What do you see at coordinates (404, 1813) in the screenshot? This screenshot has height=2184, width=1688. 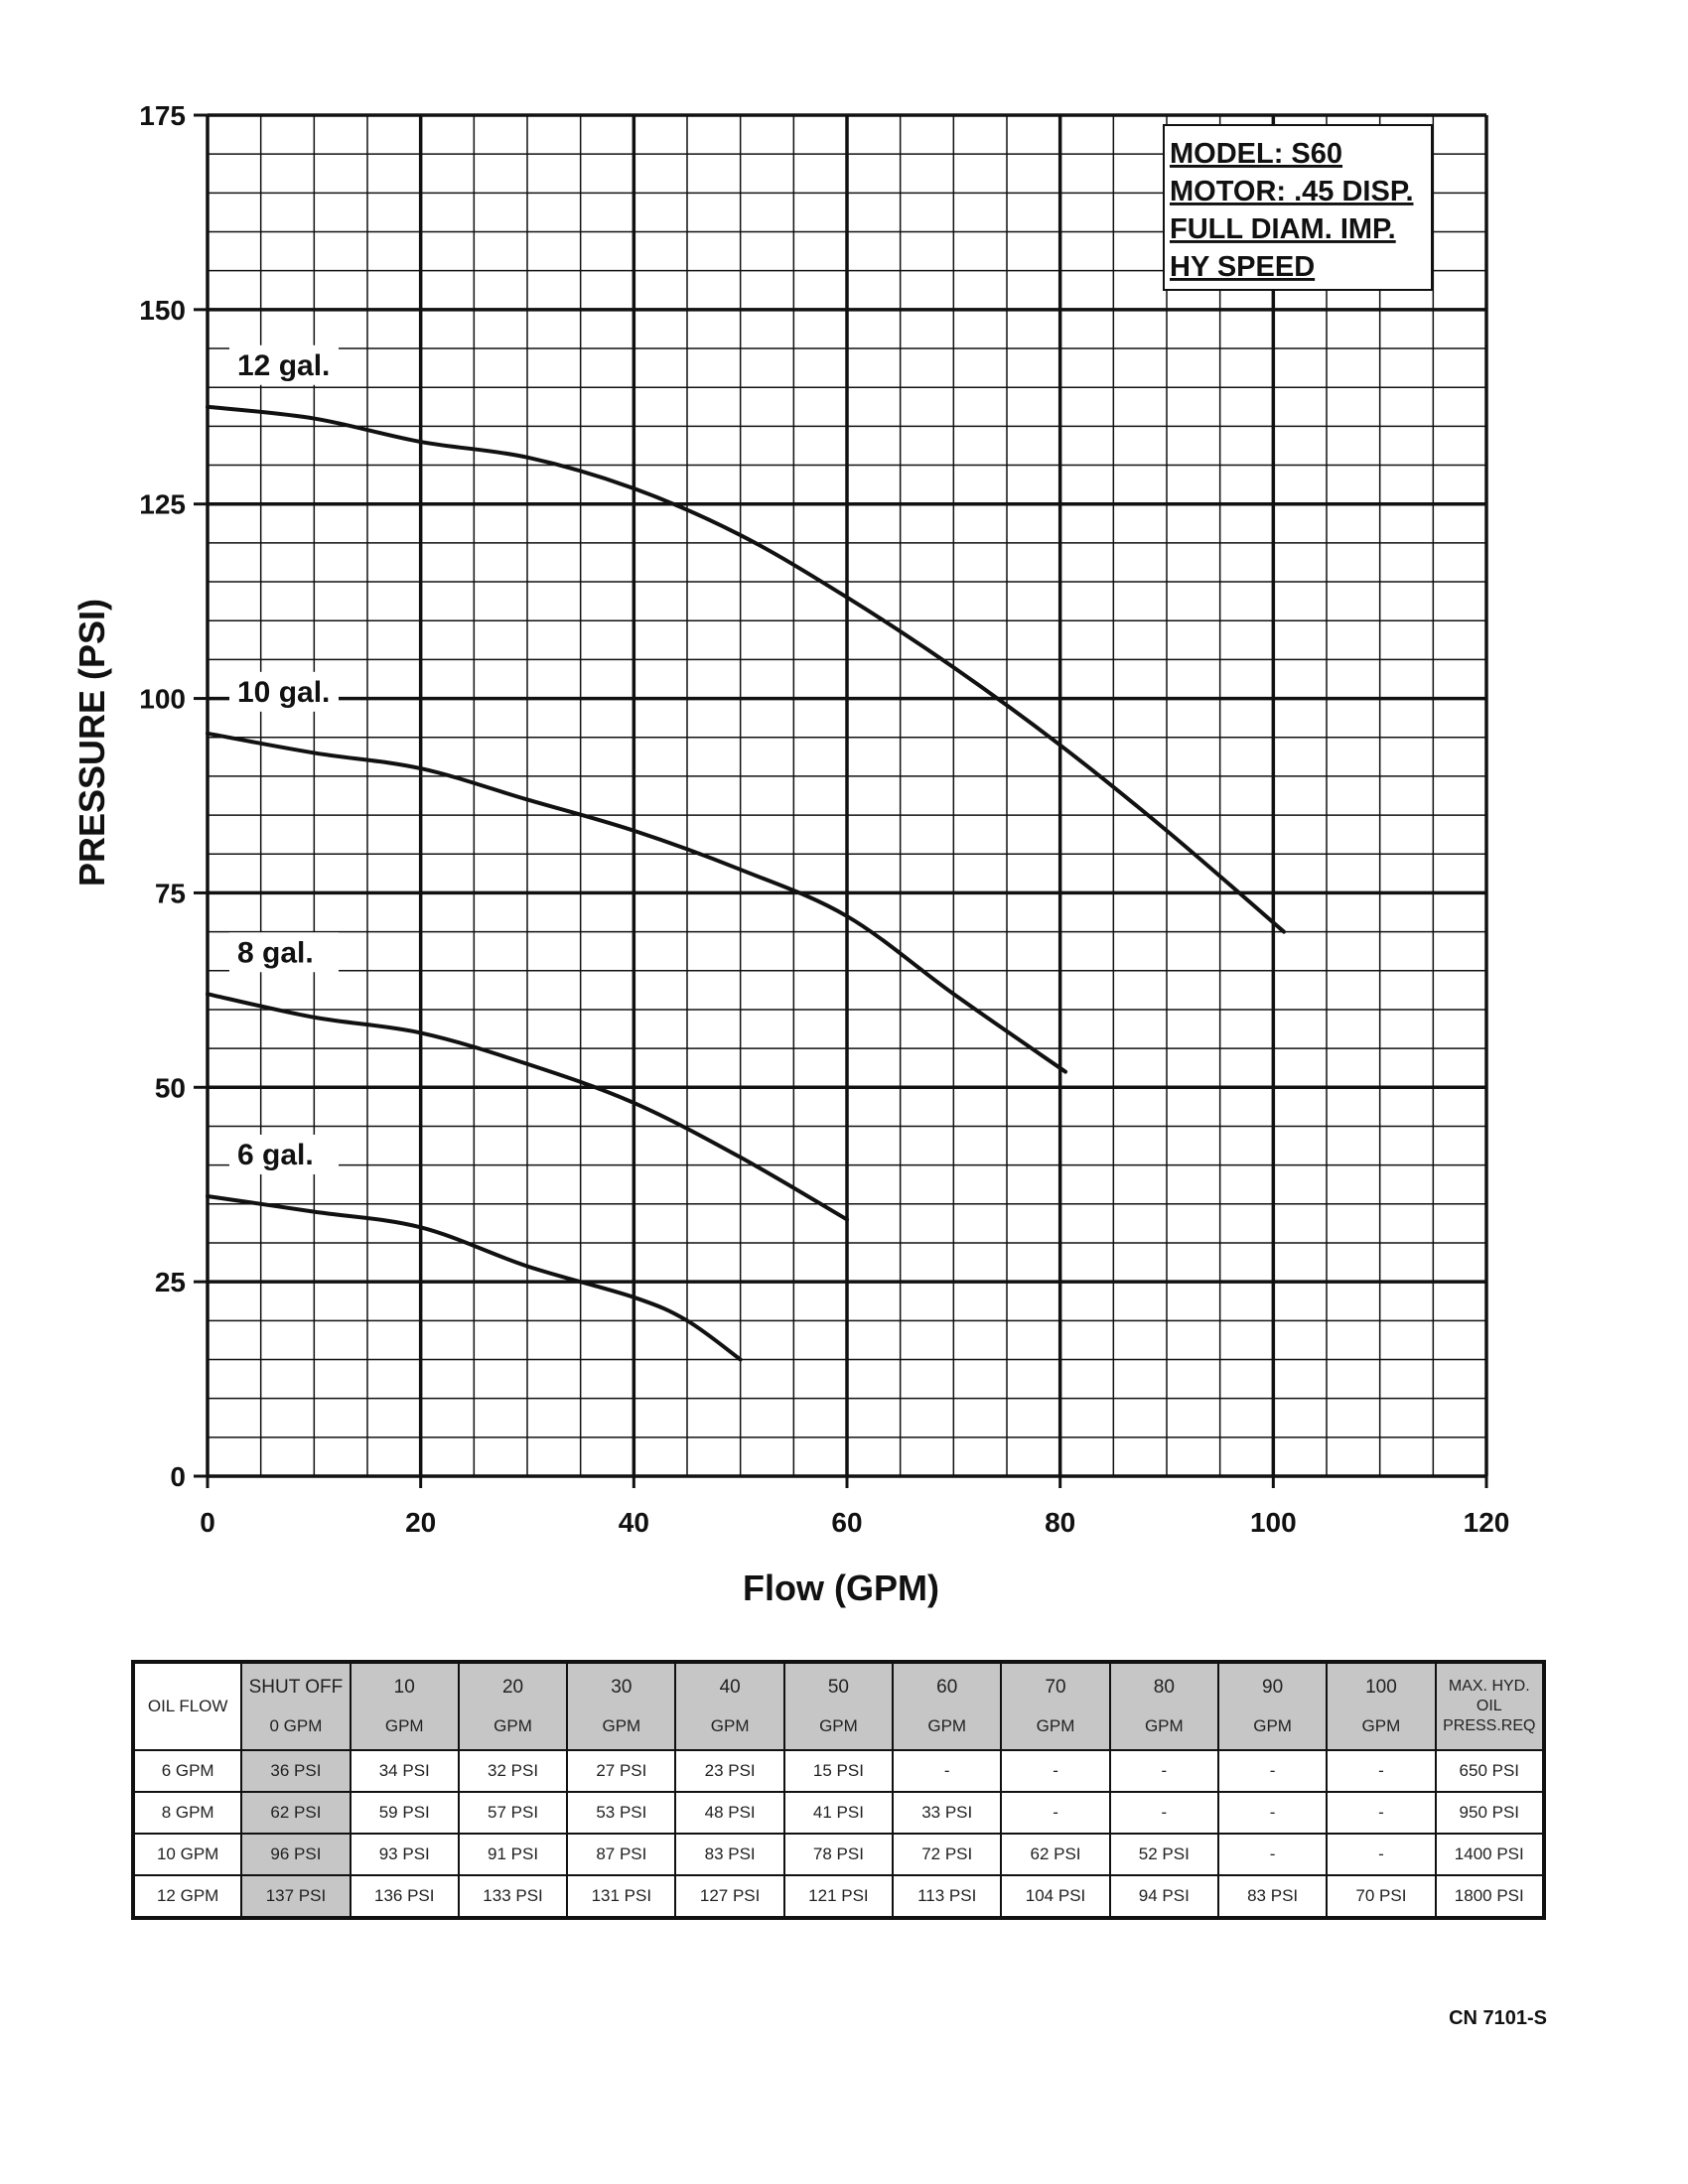 I see `table-cell: 59 PSI` at bounding box center [404, 1813].